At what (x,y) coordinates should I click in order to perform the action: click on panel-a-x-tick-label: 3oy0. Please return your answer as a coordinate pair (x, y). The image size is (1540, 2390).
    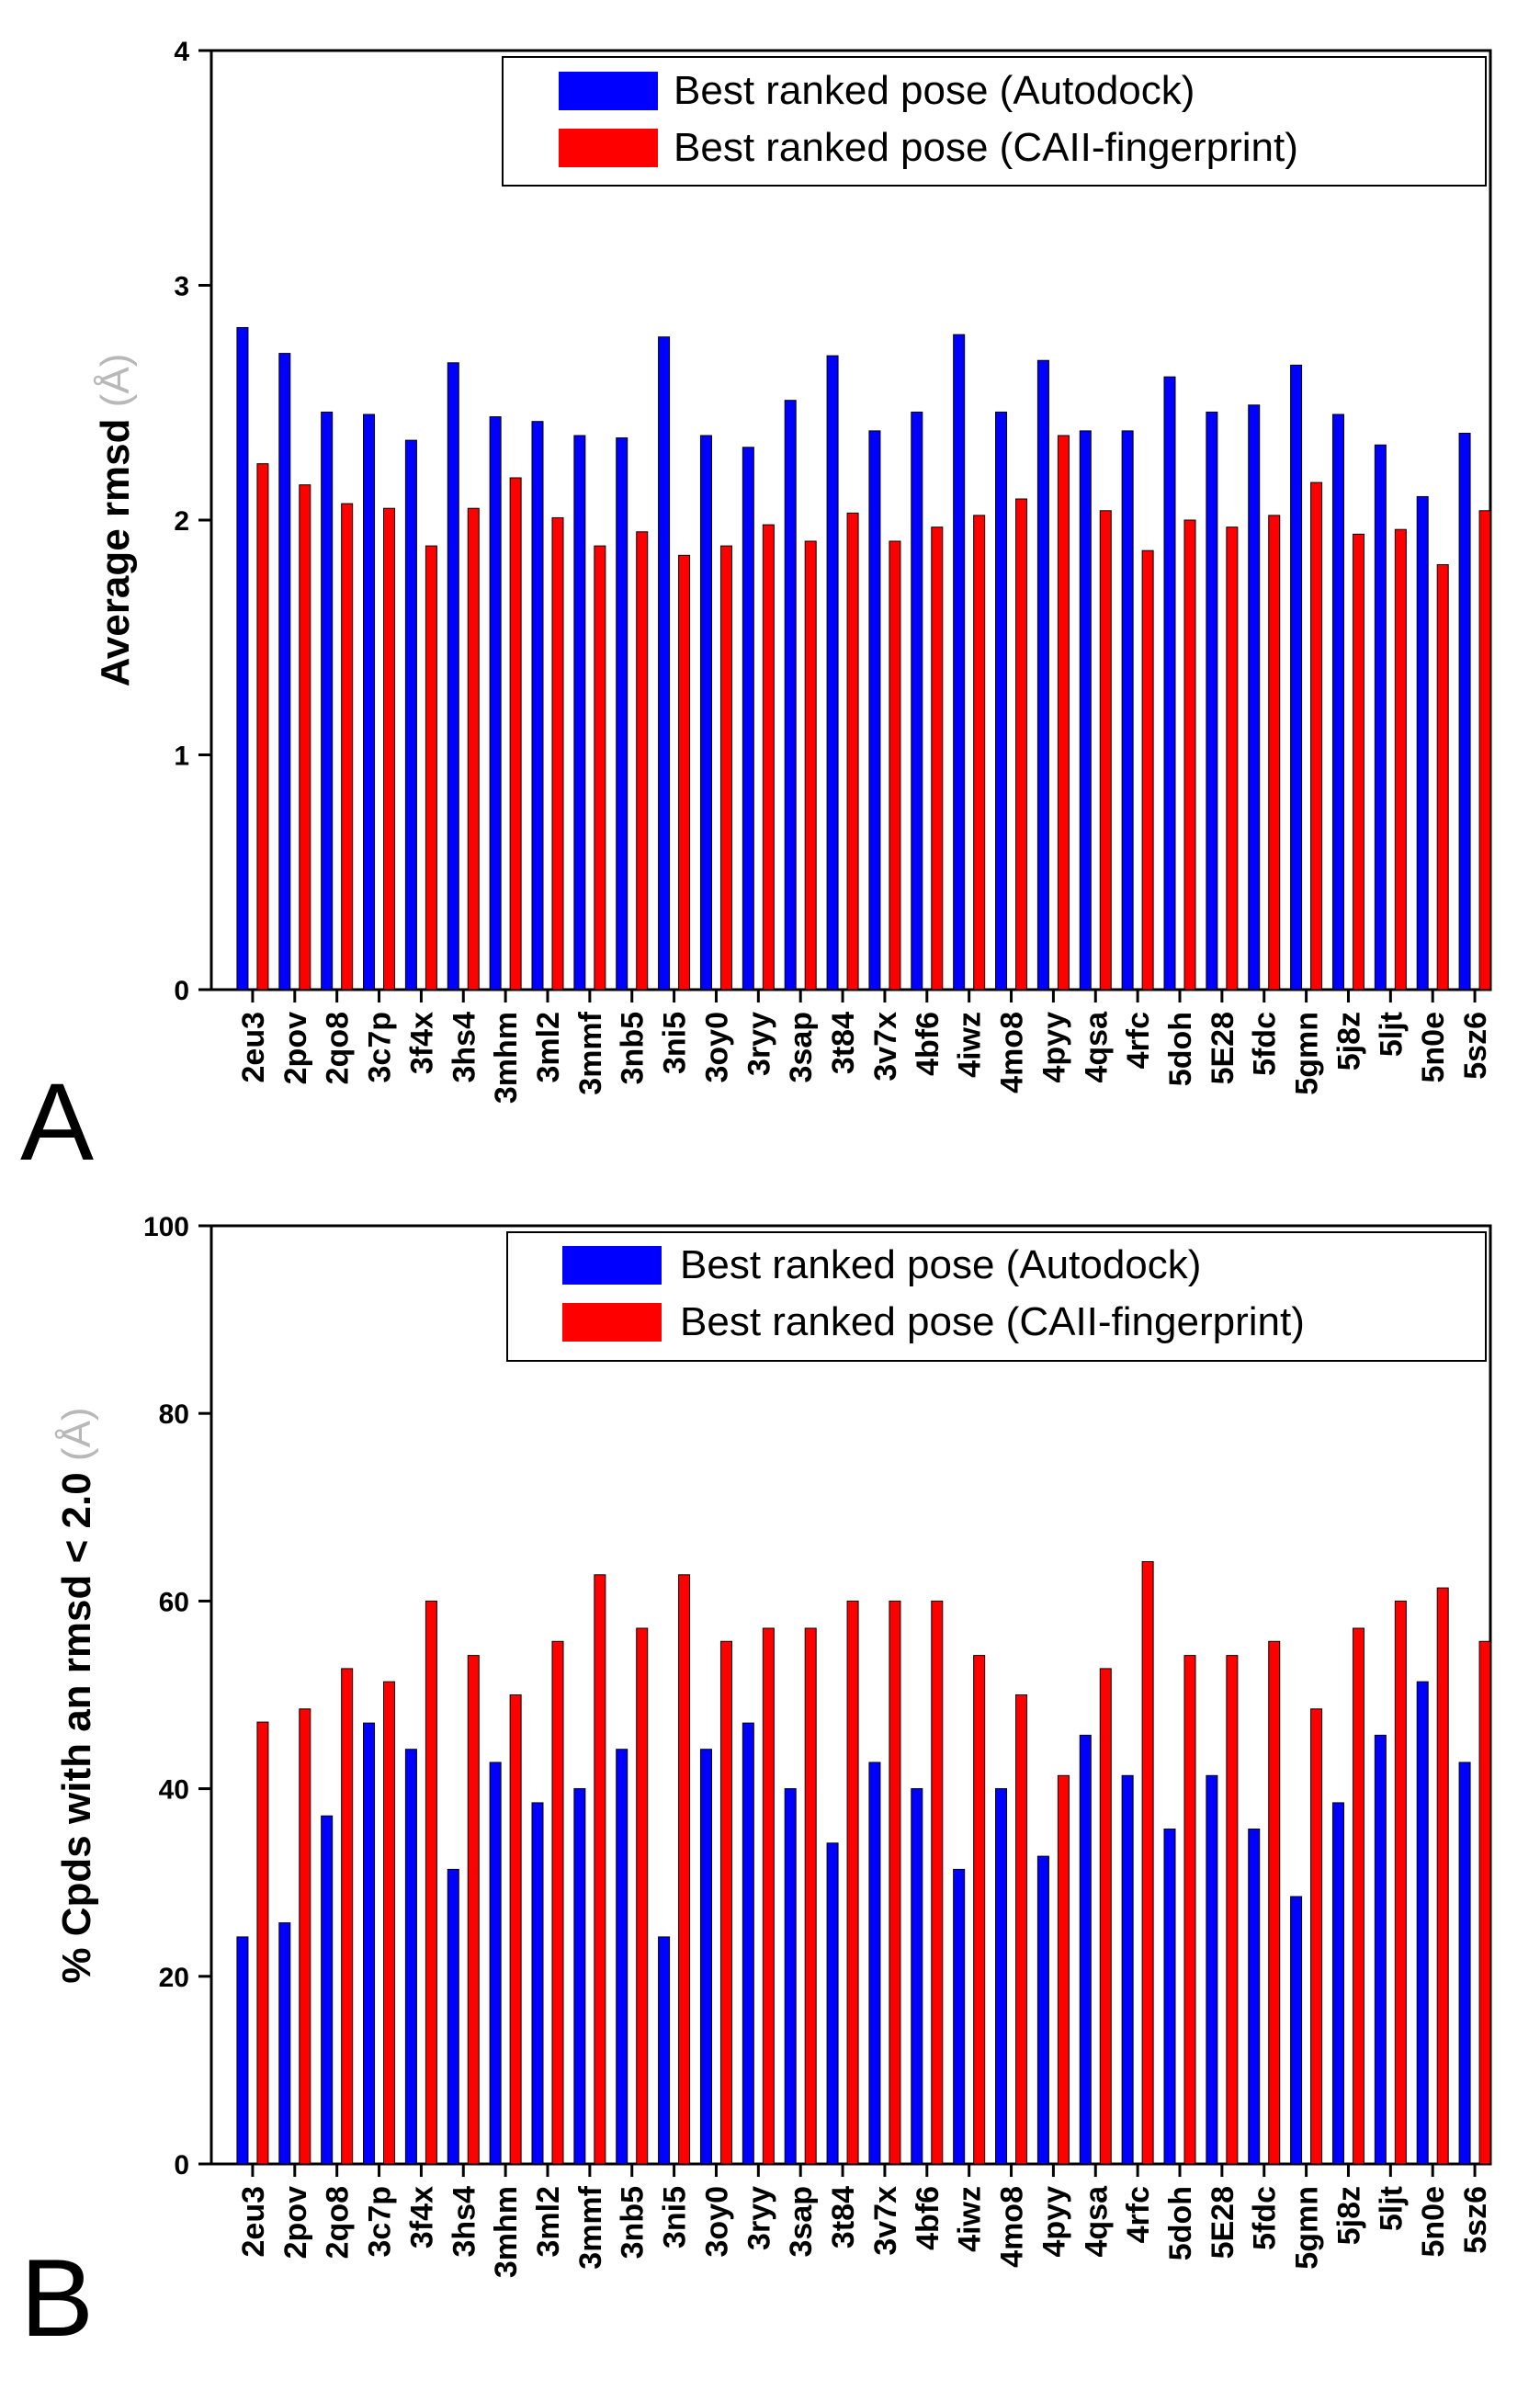
    Looking at the image, I should click on (716, 1047).